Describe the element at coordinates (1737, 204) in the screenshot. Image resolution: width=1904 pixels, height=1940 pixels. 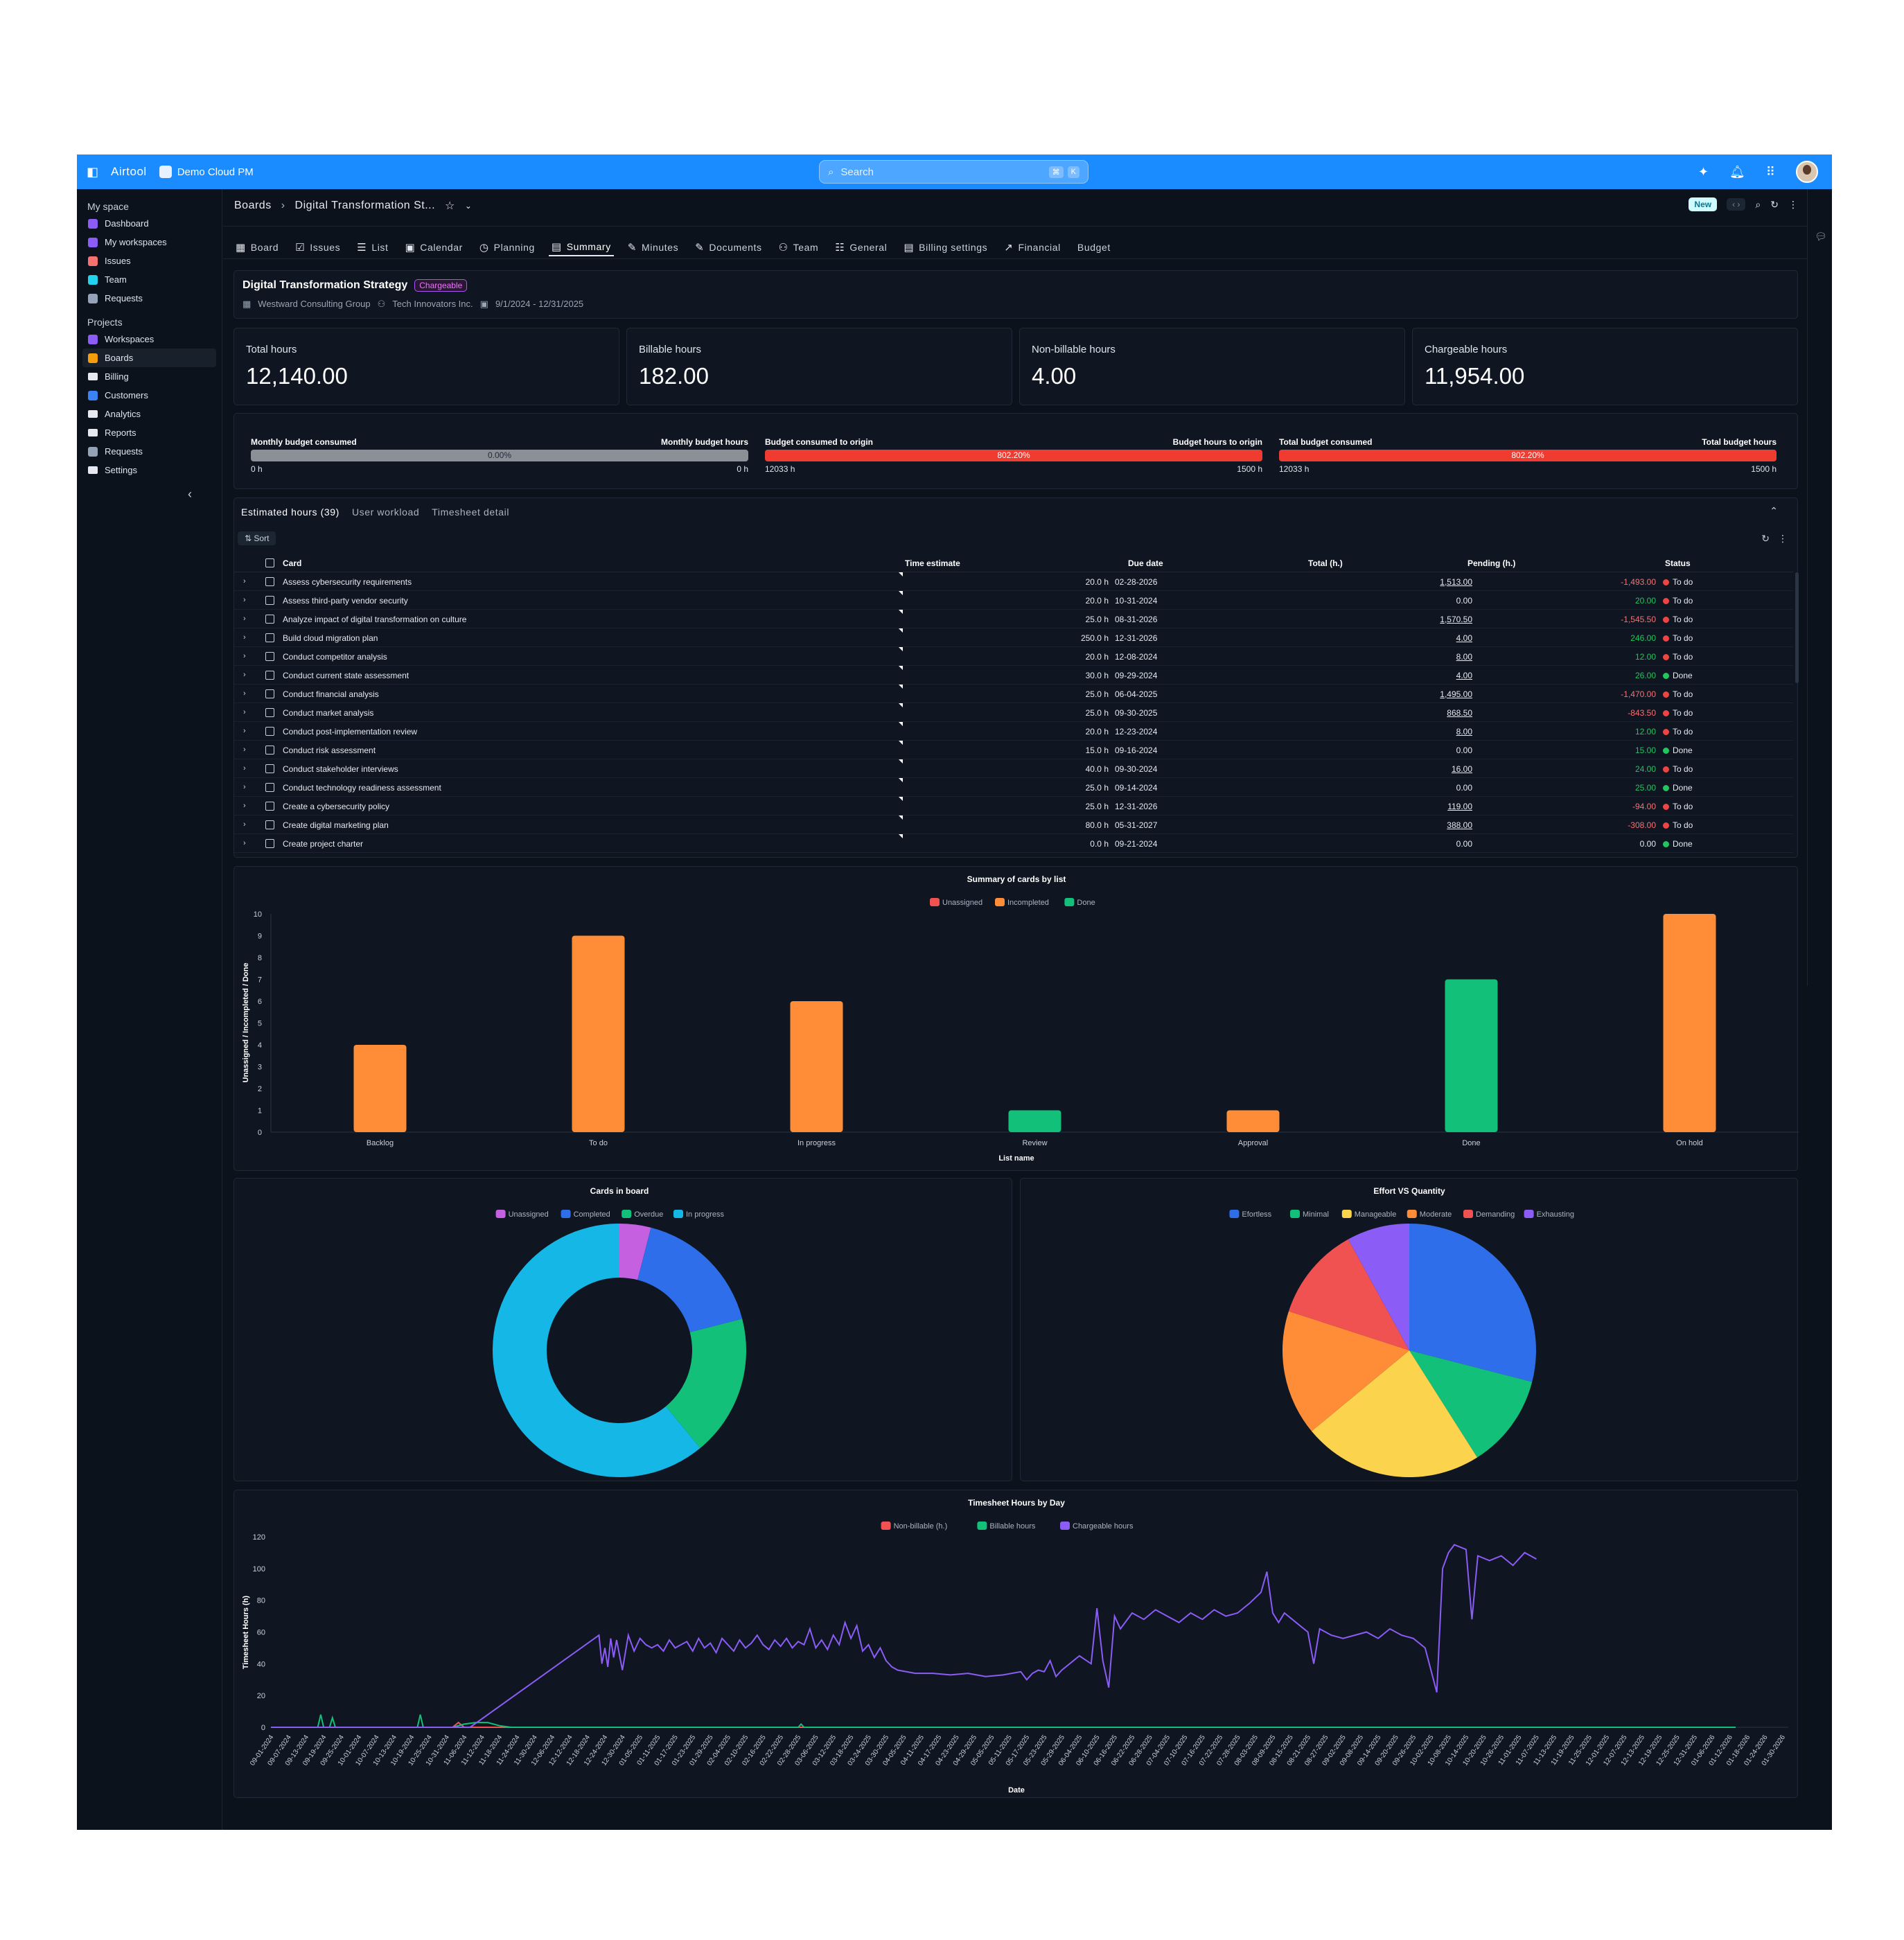
I see `nav-arrows: ‹ ›` at that location.